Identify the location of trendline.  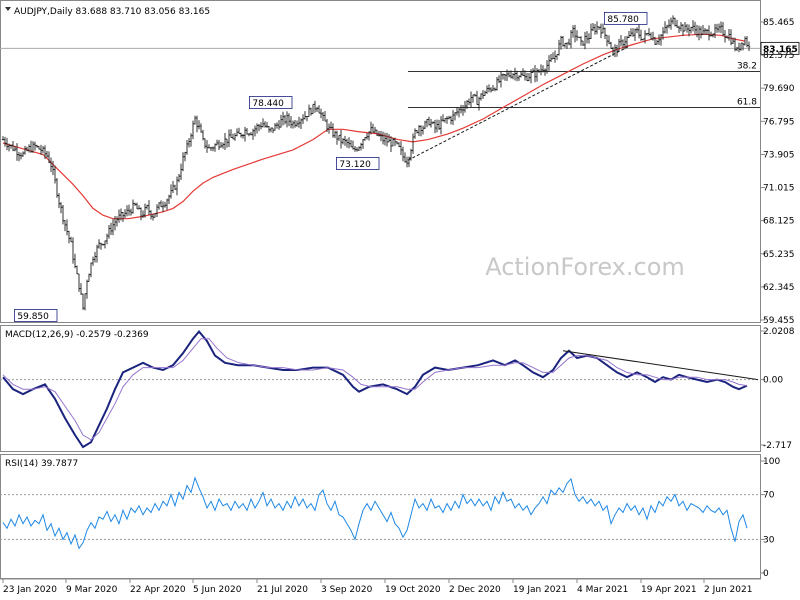
(518, 103).